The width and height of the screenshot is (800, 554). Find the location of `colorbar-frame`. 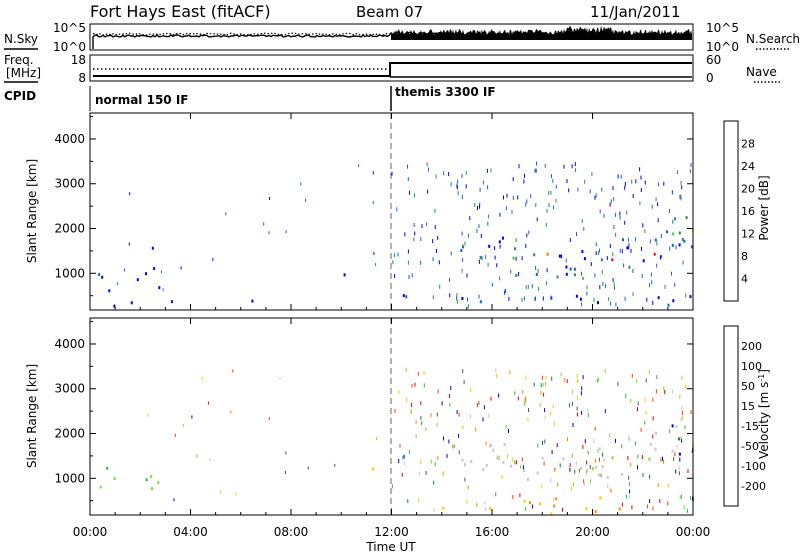

colorbar-frame is located at coordinates (731, 416).